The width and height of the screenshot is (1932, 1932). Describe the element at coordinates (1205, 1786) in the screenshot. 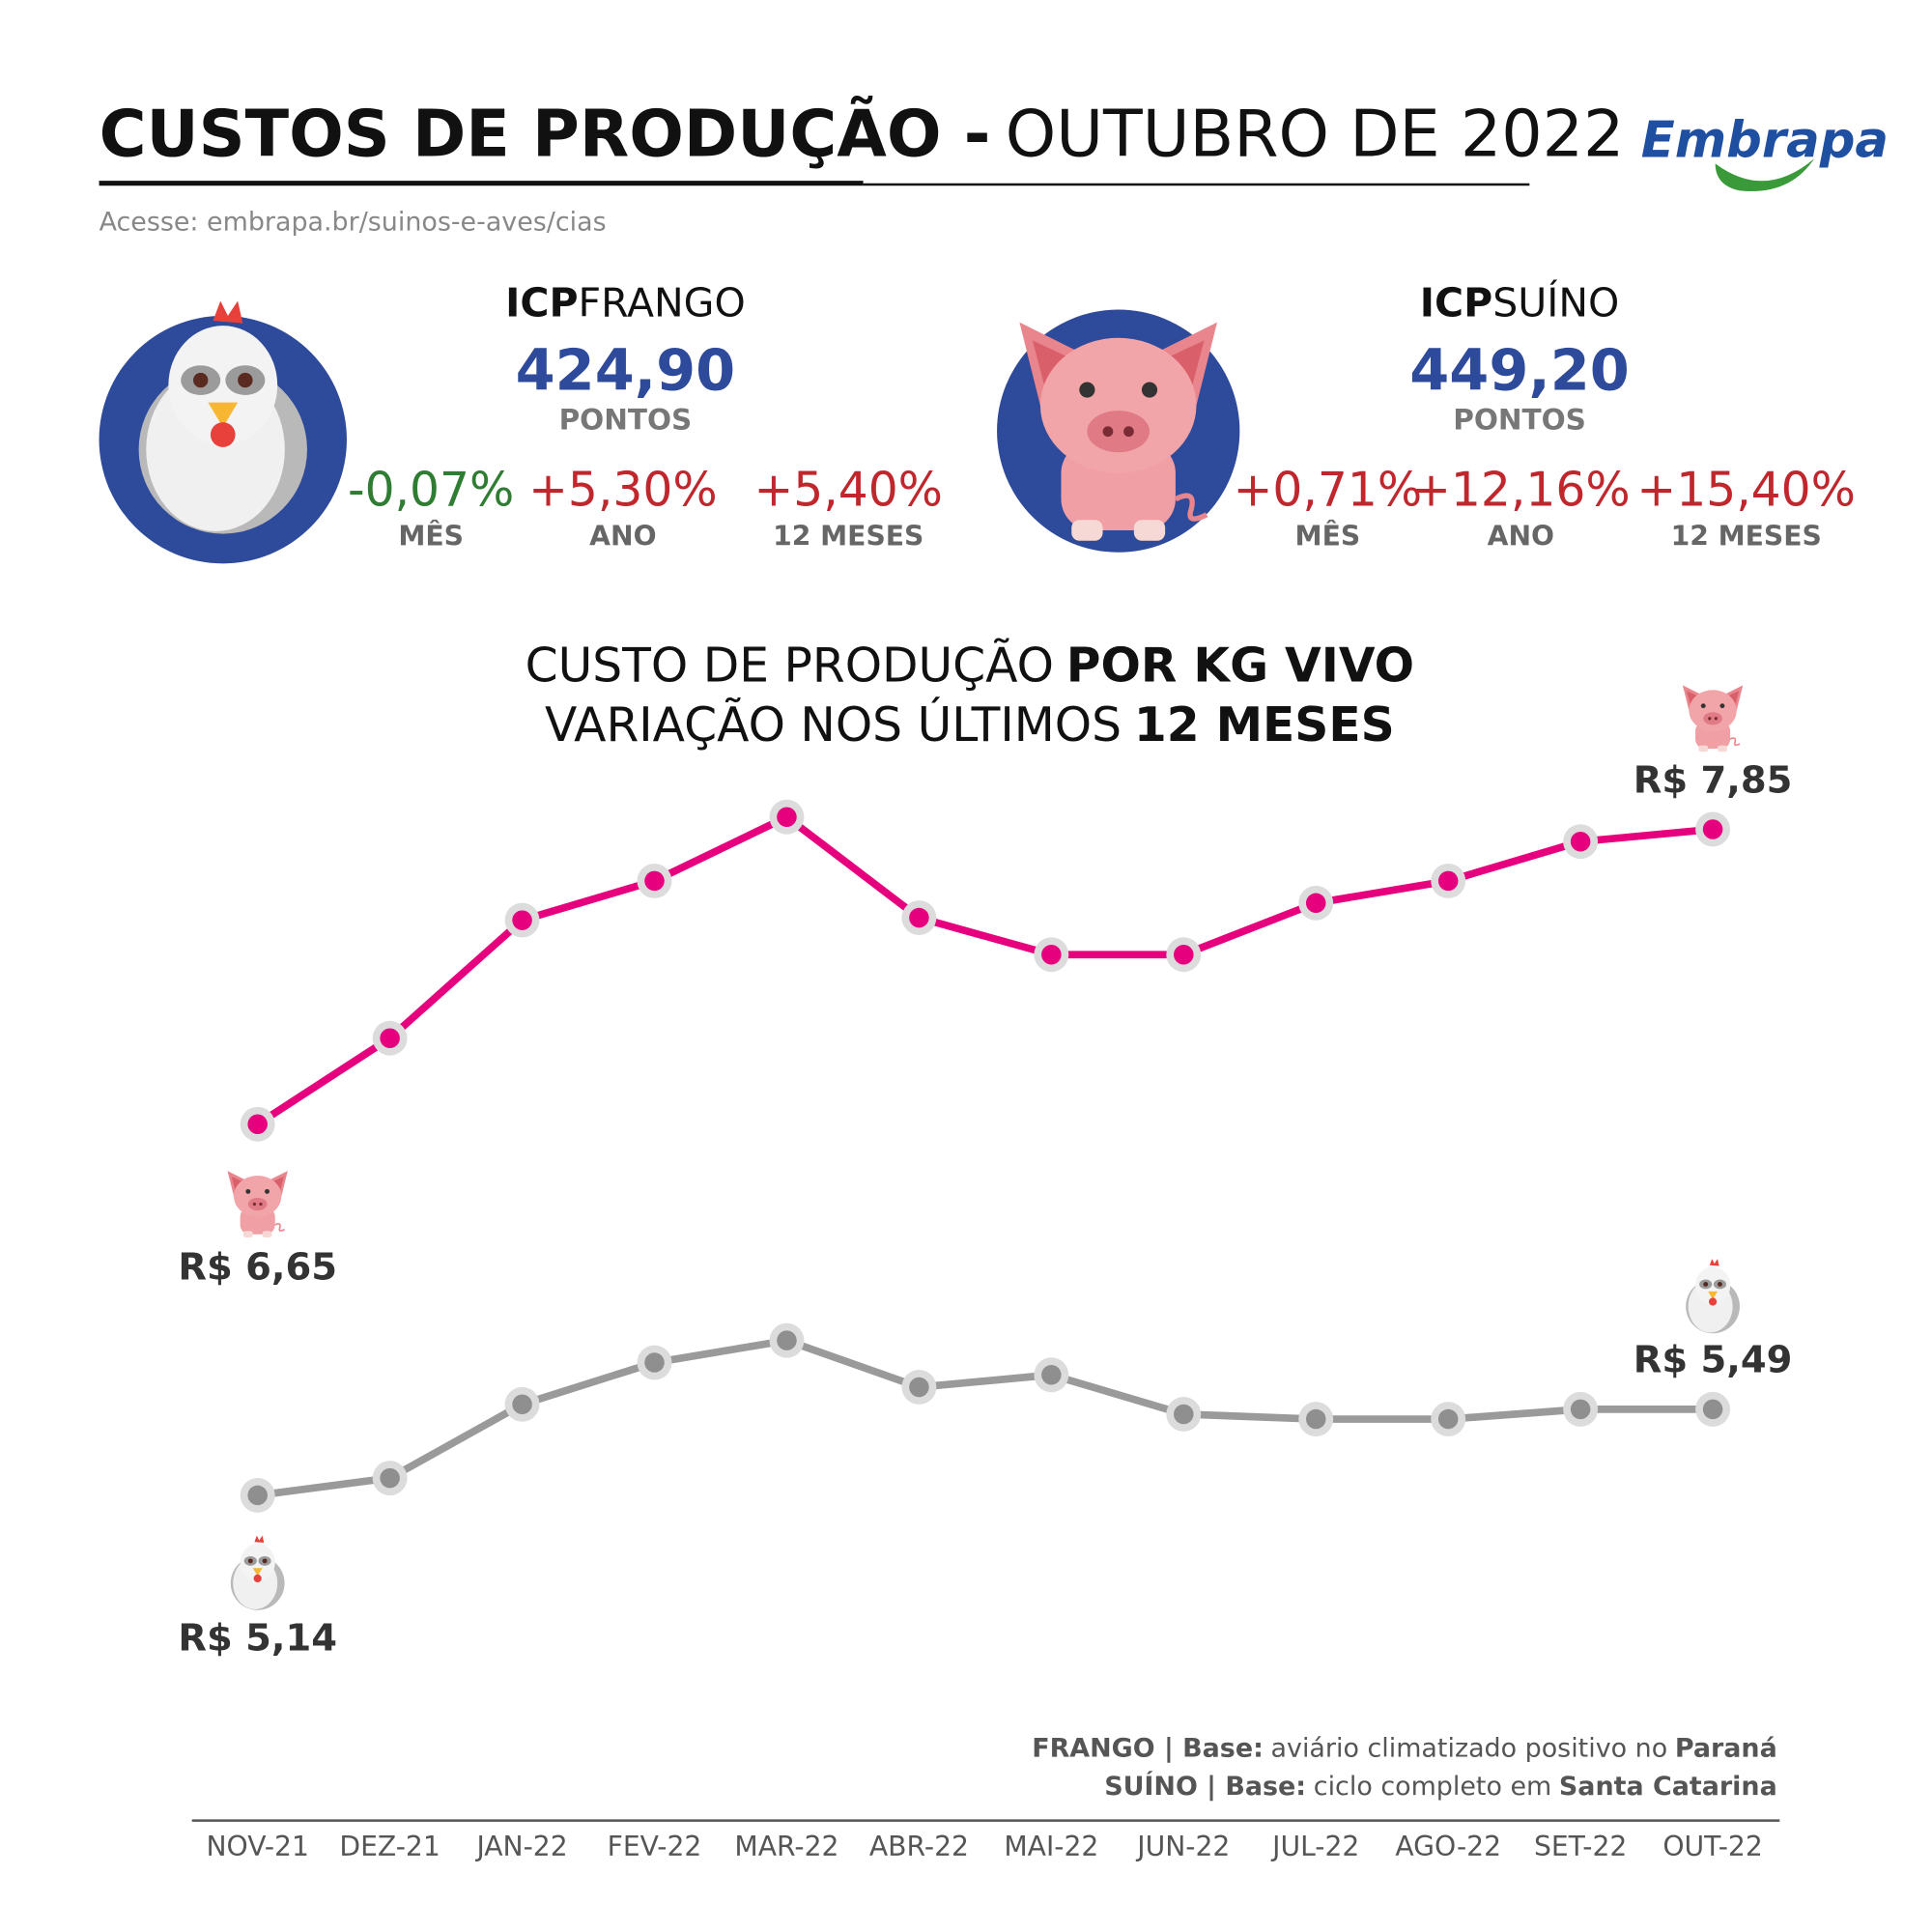

I see `note-bold: SUÍNO | Base:` at that location.